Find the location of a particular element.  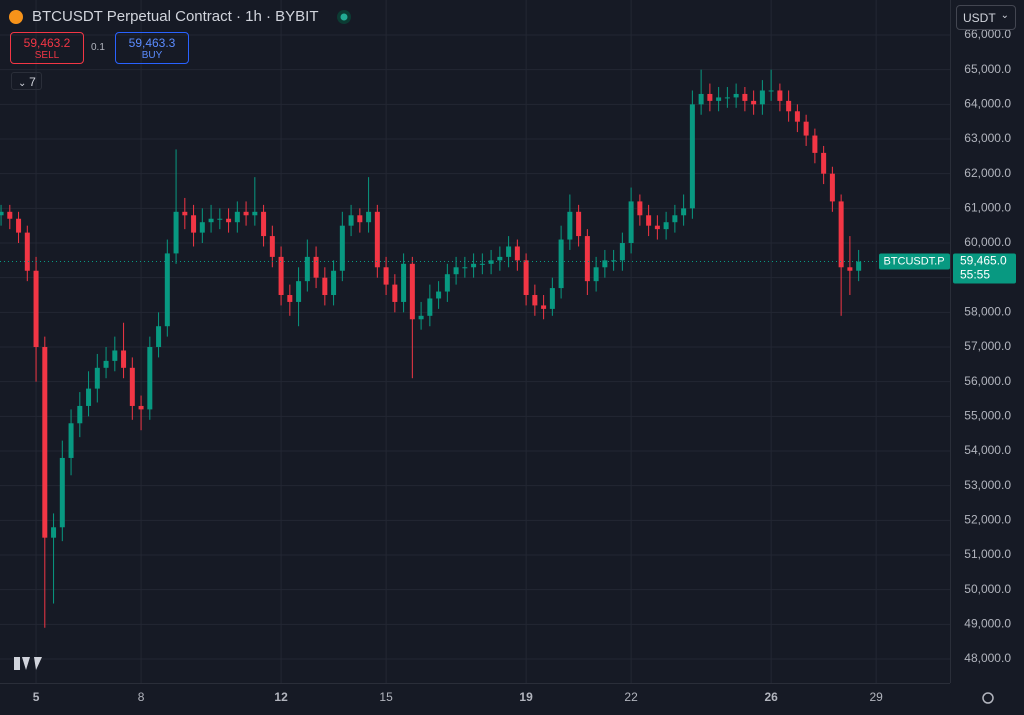

indicators-toggle: ⌄ 7 is located at coordinates (26, 81).